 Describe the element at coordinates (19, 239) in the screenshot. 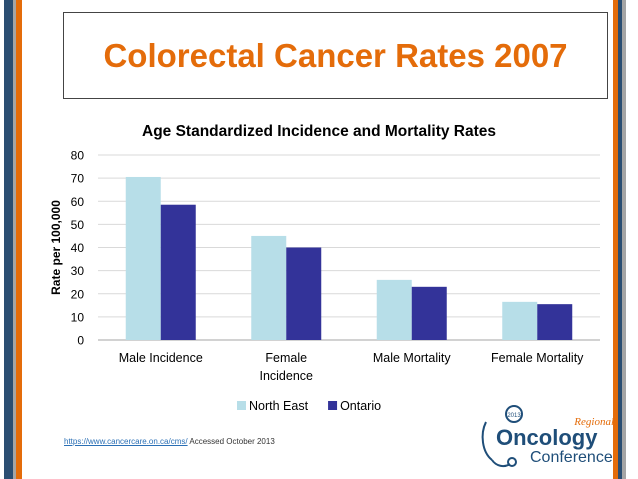

I see `stripe-left-orange` at that location.